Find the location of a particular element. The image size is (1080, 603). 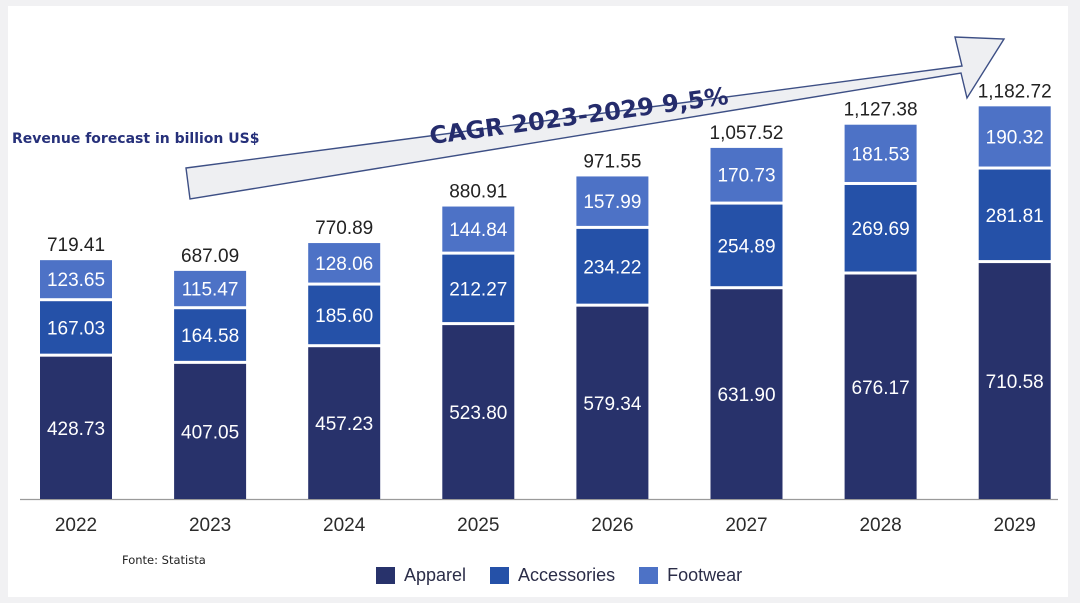

total-label-2024: 770.89 is located at coordinates (344, 228).